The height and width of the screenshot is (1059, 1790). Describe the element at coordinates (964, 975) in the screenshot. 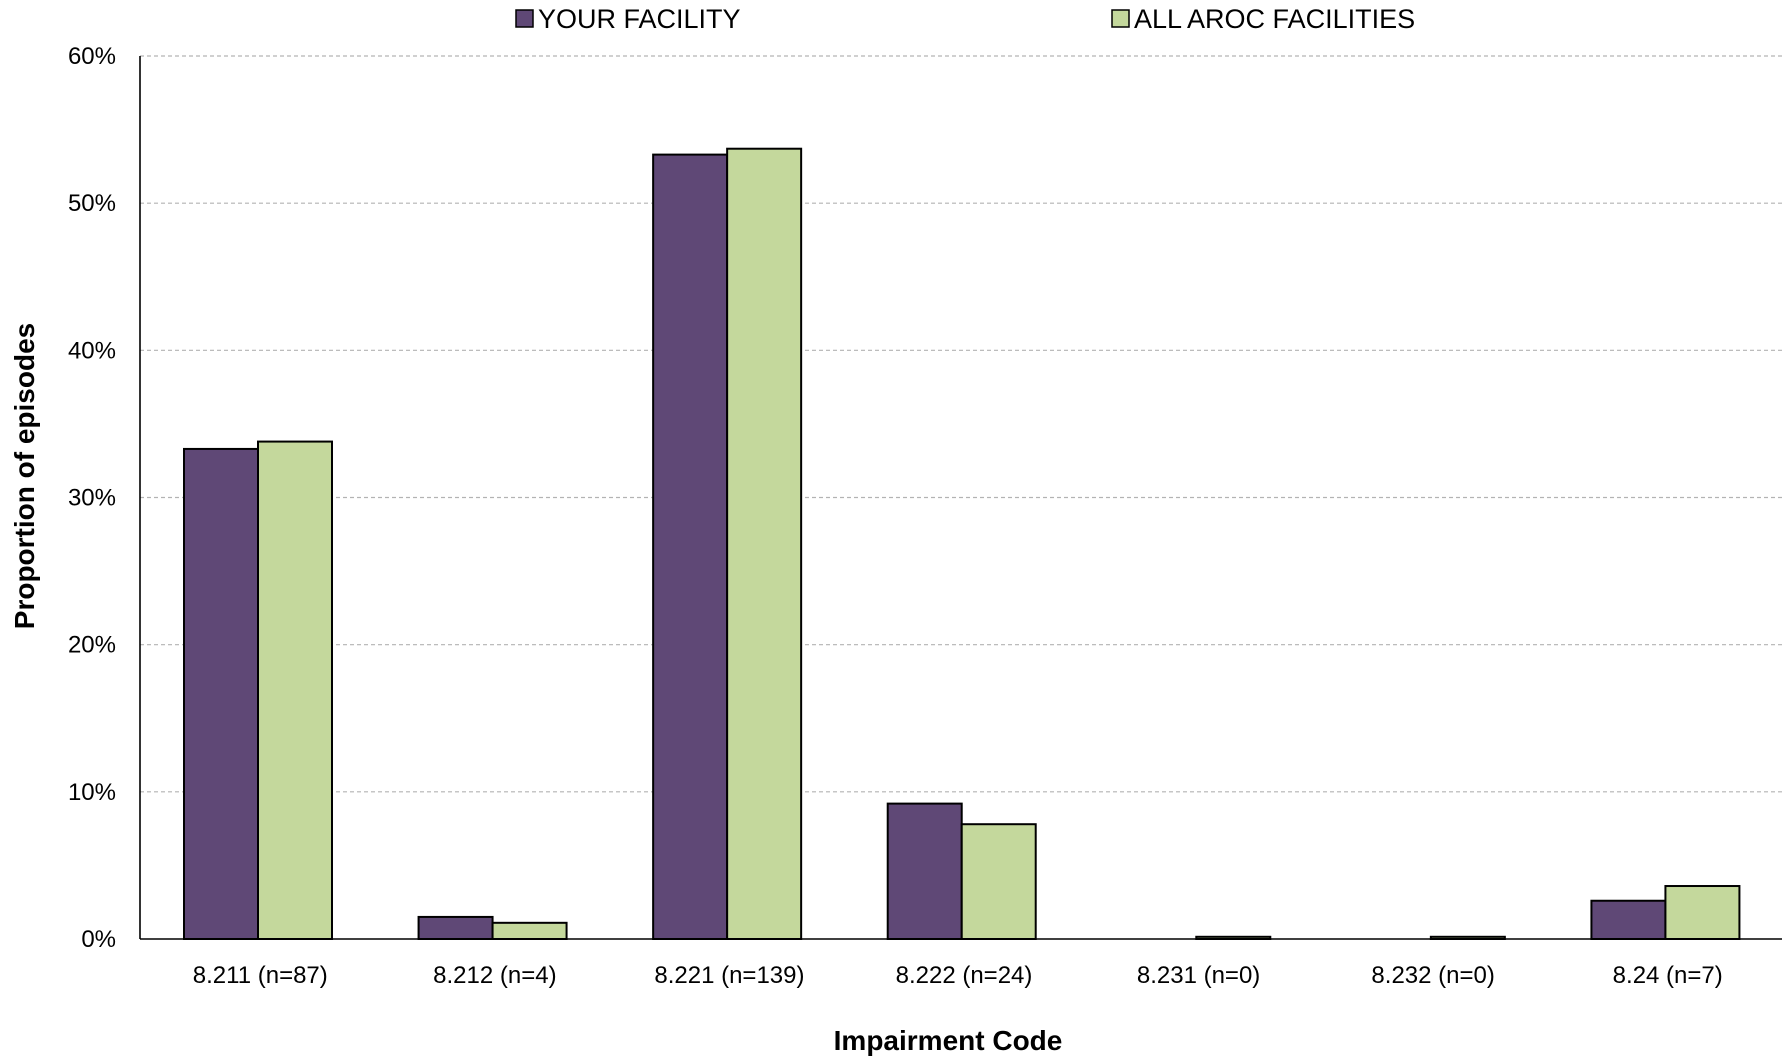

I see `x-category-label: 8.222 (n=24)` at that location.